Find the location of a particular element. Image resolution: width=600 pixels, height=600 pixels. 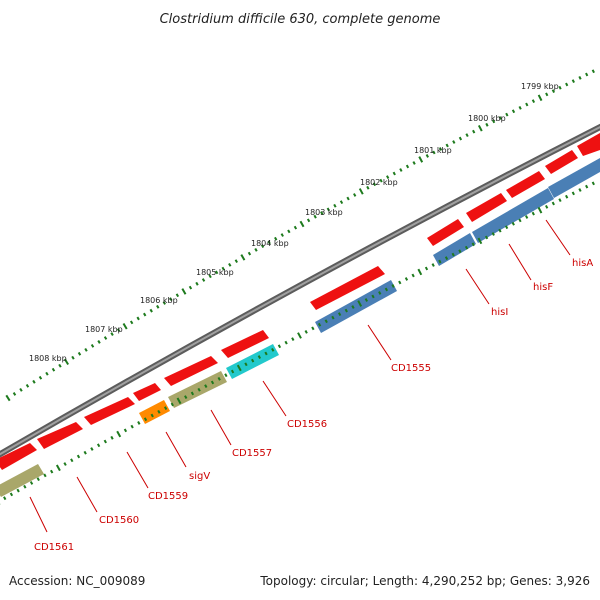

gene-label: CD1557 is located at coordinates (252, 453).